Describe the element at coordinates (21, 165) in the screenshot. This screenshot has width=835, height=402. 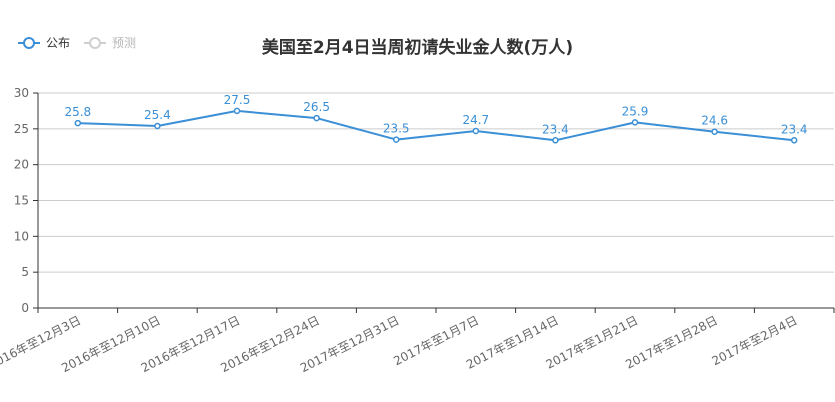
I see `y-tick-label: 20` at that location.